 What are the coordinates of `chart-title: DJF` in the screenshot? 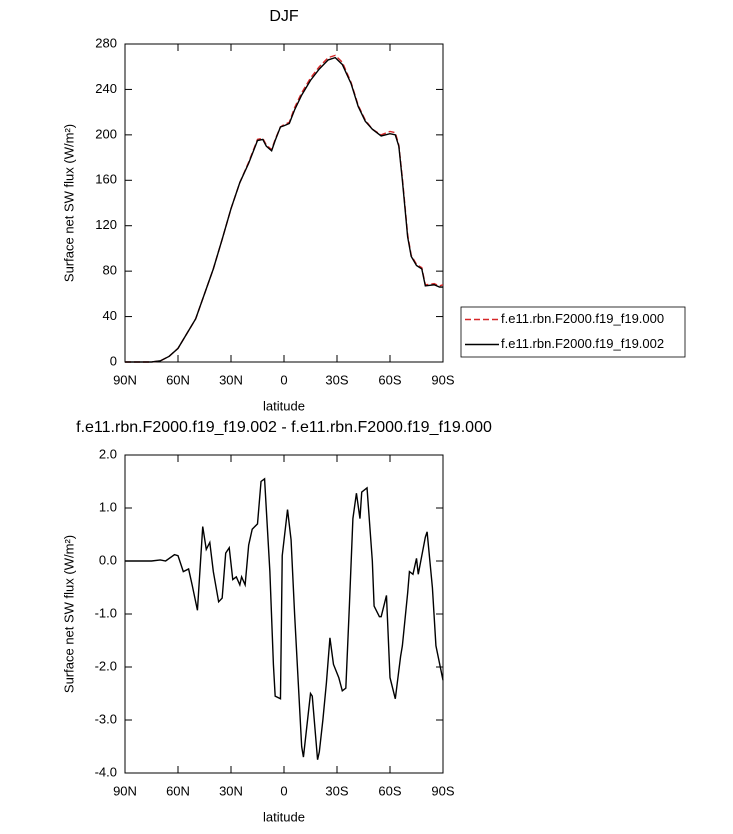 It's located at (284, 16).